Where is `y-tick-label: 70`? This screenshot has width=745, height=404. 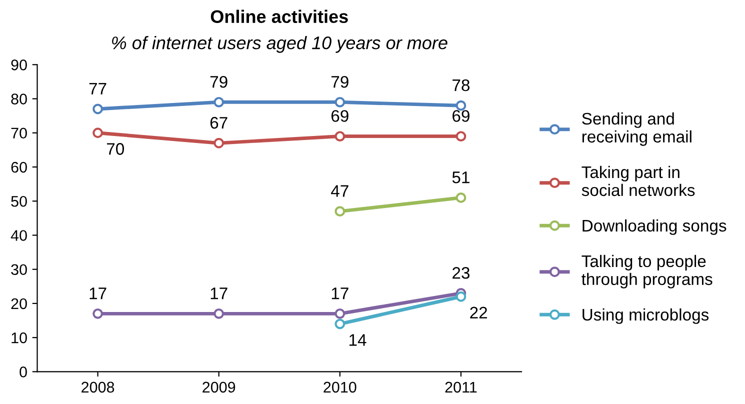
y-tick-label: 70 is located at coordinates (19, 133).